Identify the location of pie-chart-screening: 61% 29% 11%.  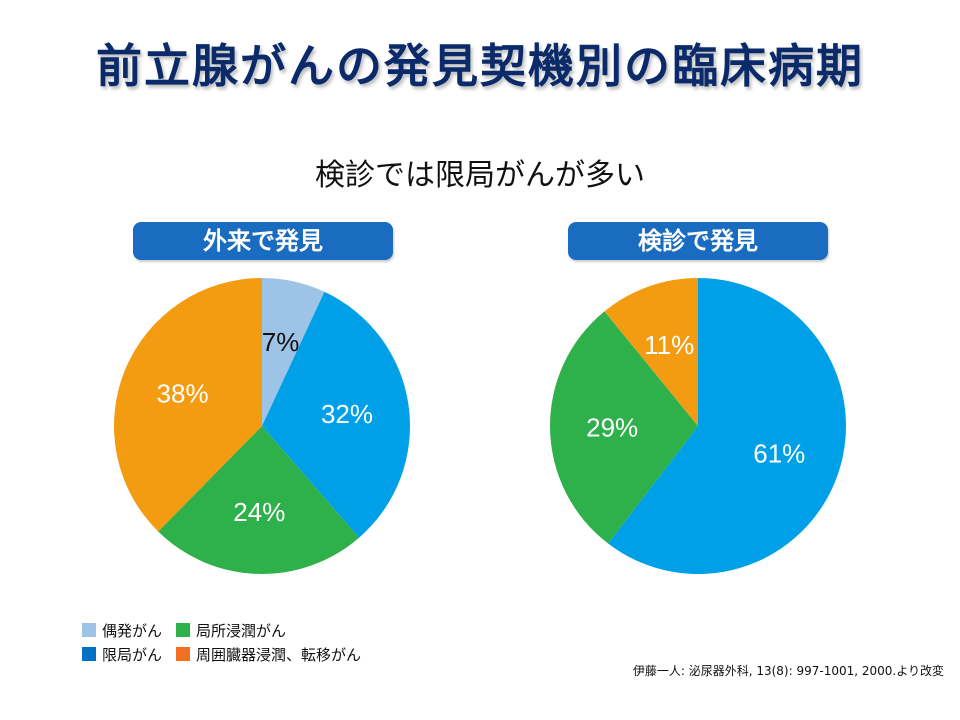
(698, 426).